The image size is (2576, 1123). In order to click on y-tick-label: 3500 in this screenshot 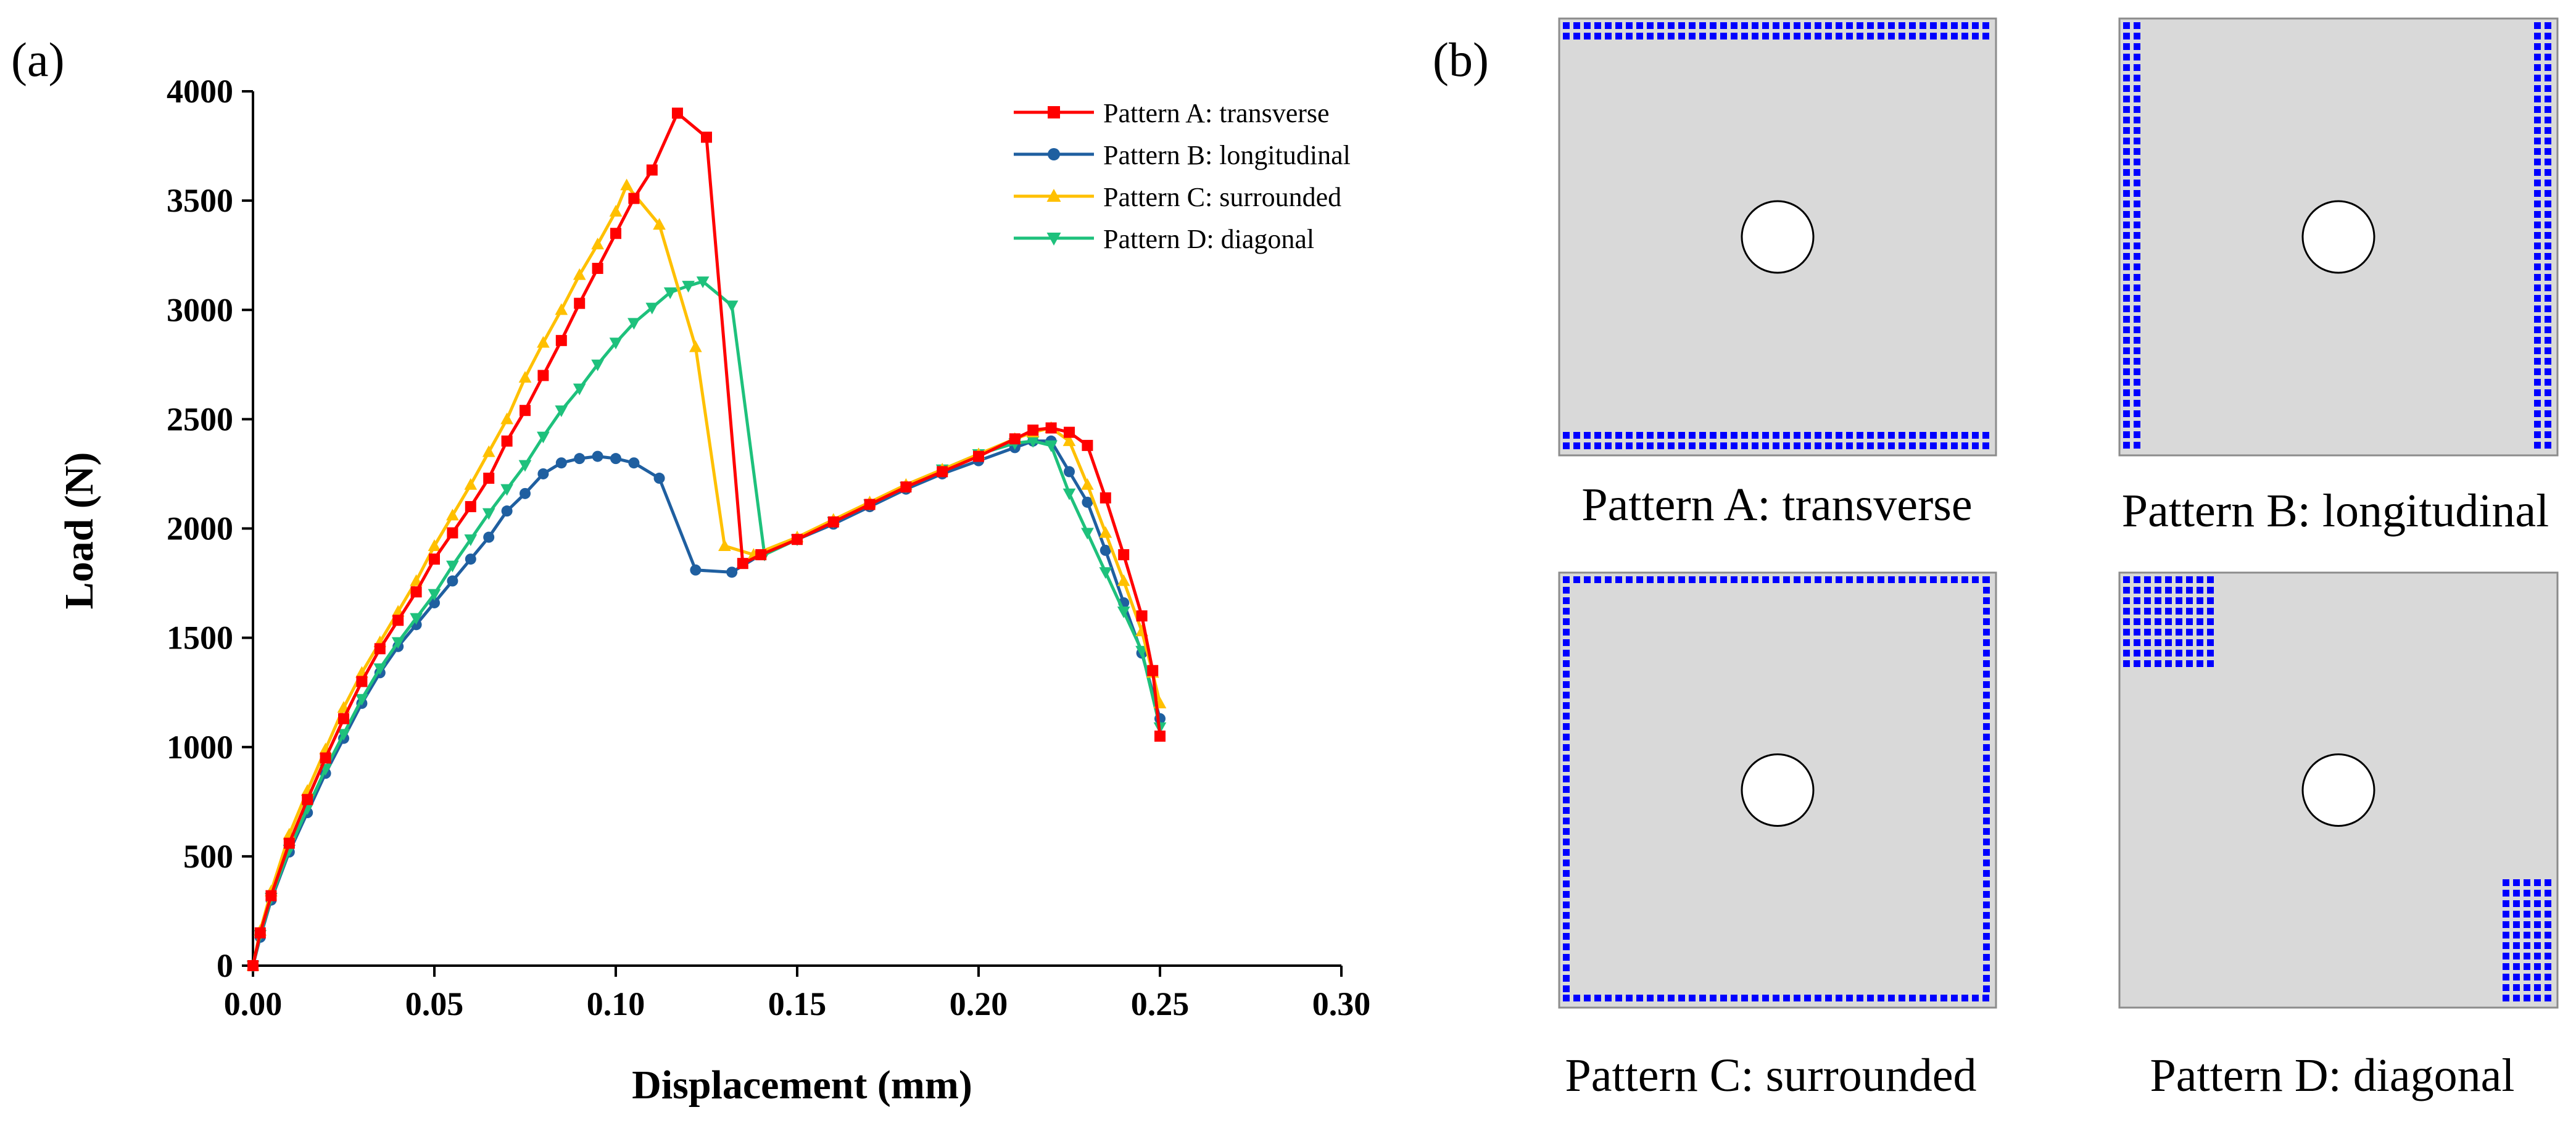, I will do `click(200, 201)`.